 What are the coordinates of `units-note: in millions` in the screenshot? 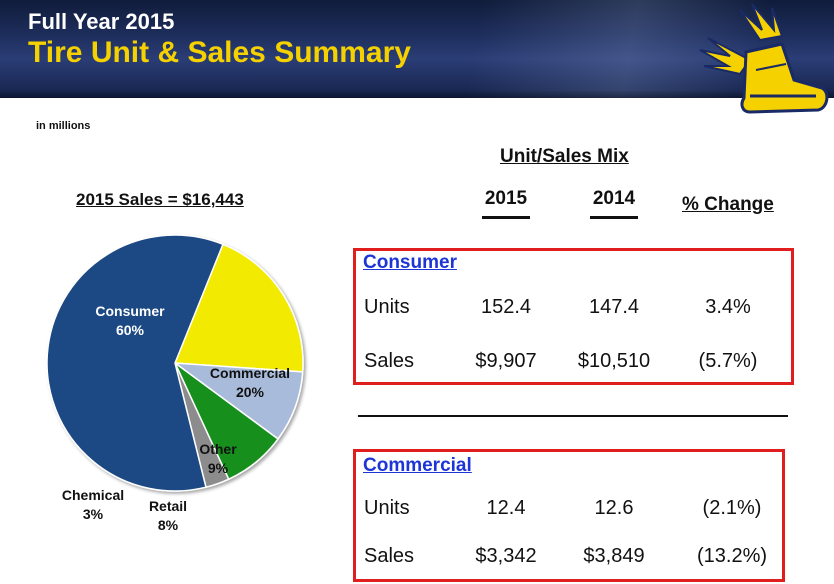 It's located at (63, 126).